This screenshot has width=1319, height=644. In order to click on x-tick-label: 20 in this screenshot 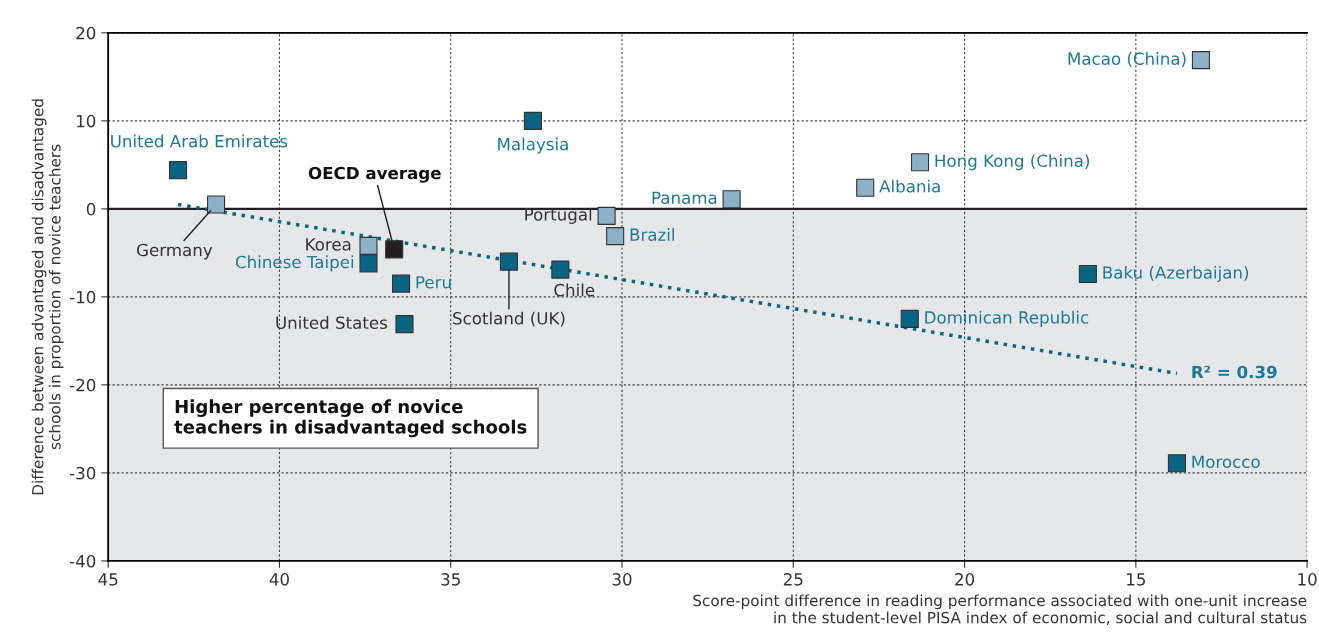, I will do `click(965, 579)`.